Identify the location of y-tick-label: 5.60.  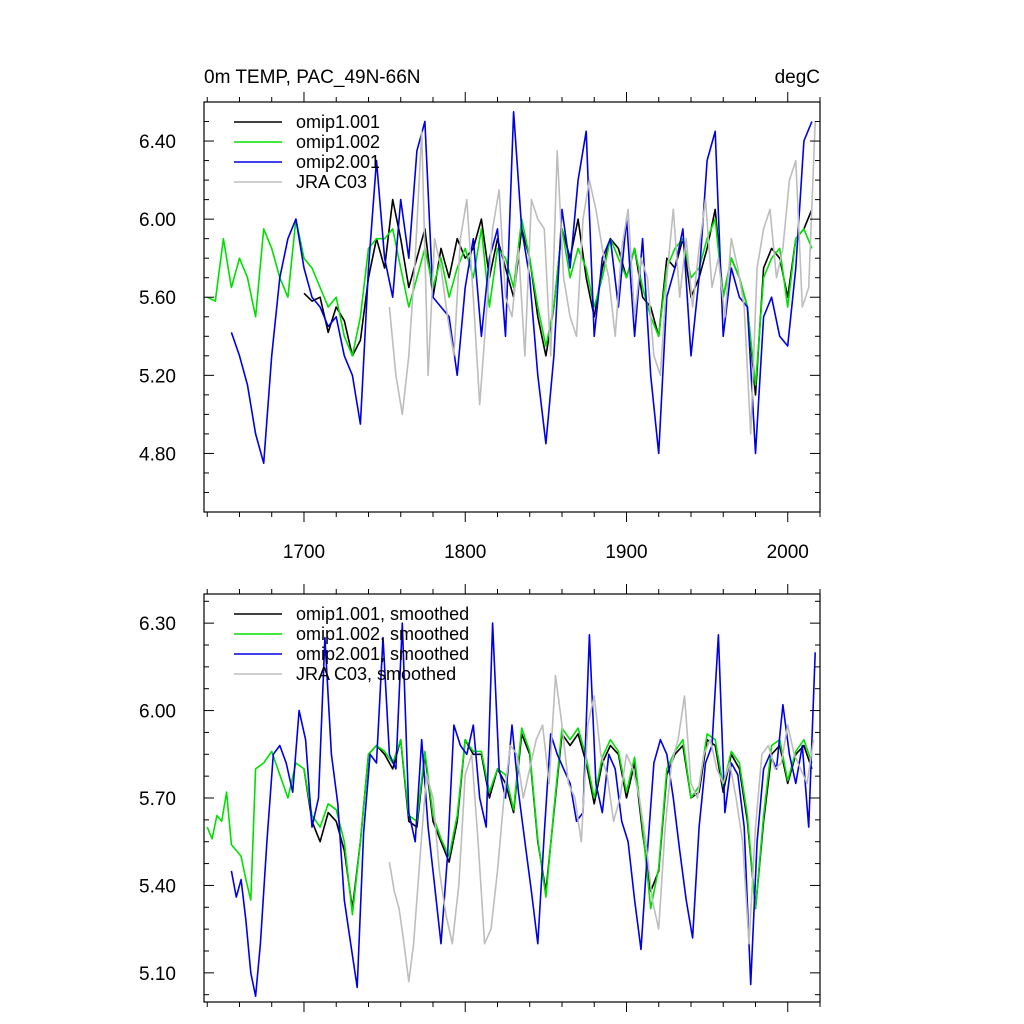
(157, 298).